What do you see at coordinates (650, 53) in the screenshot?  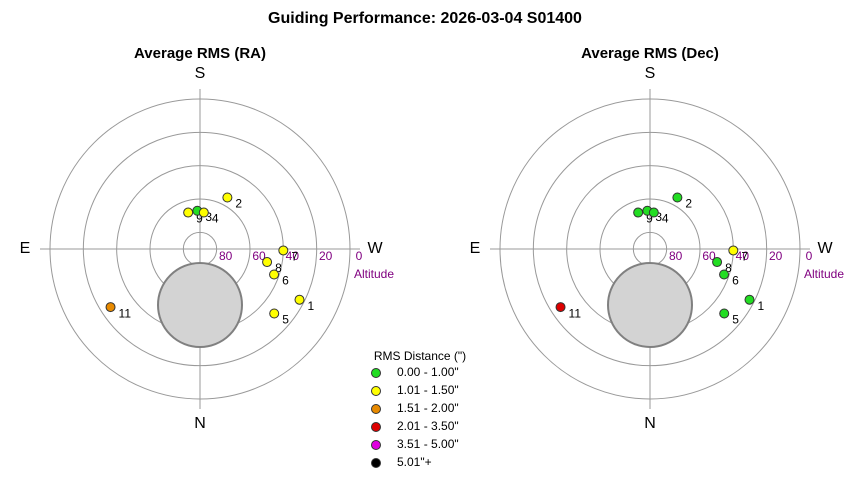 I see `chart-title: Average RMS (Dec)` at bounding box center [650, 53].